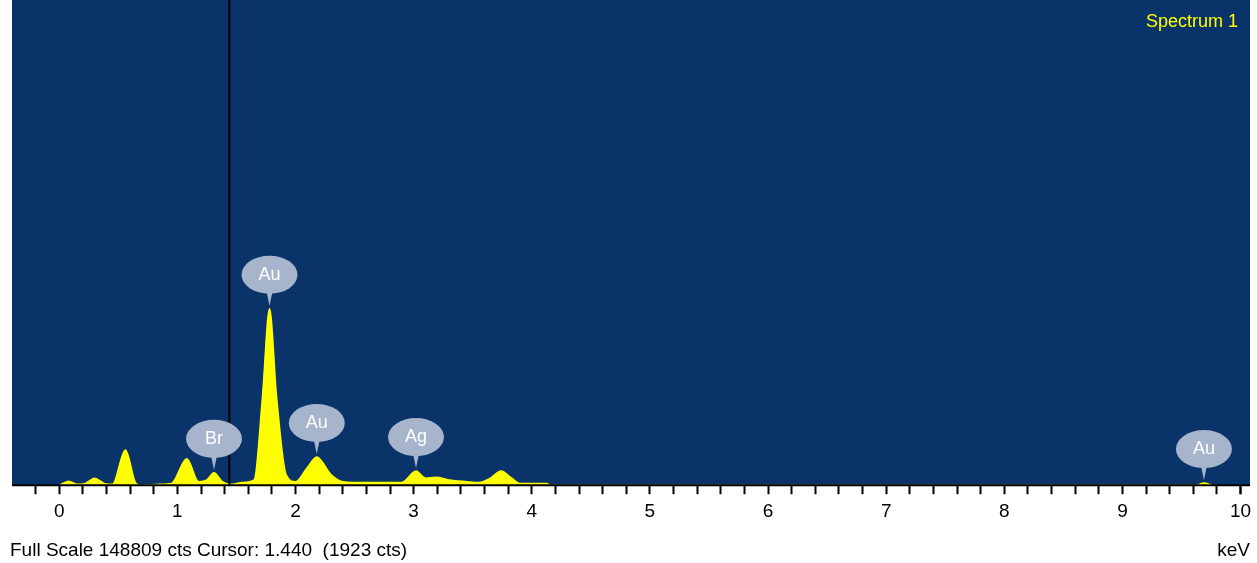 The image size is (1257, 563). I want to click on x-tick-label: 7, so click(886, 510).